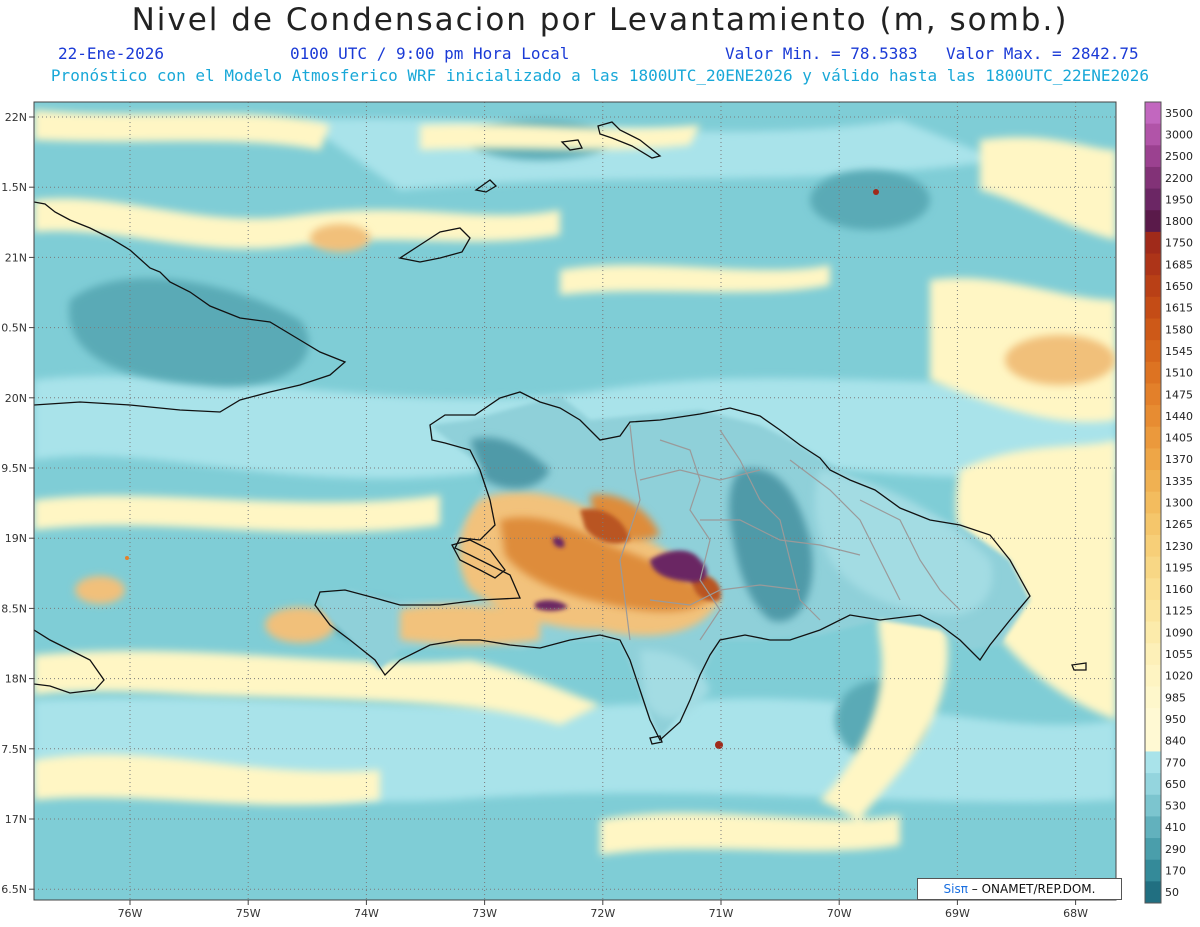 The height and width of the screenshot is (927, 1200). I want to click on colorbar-label: 1510, so click(1179, 373).